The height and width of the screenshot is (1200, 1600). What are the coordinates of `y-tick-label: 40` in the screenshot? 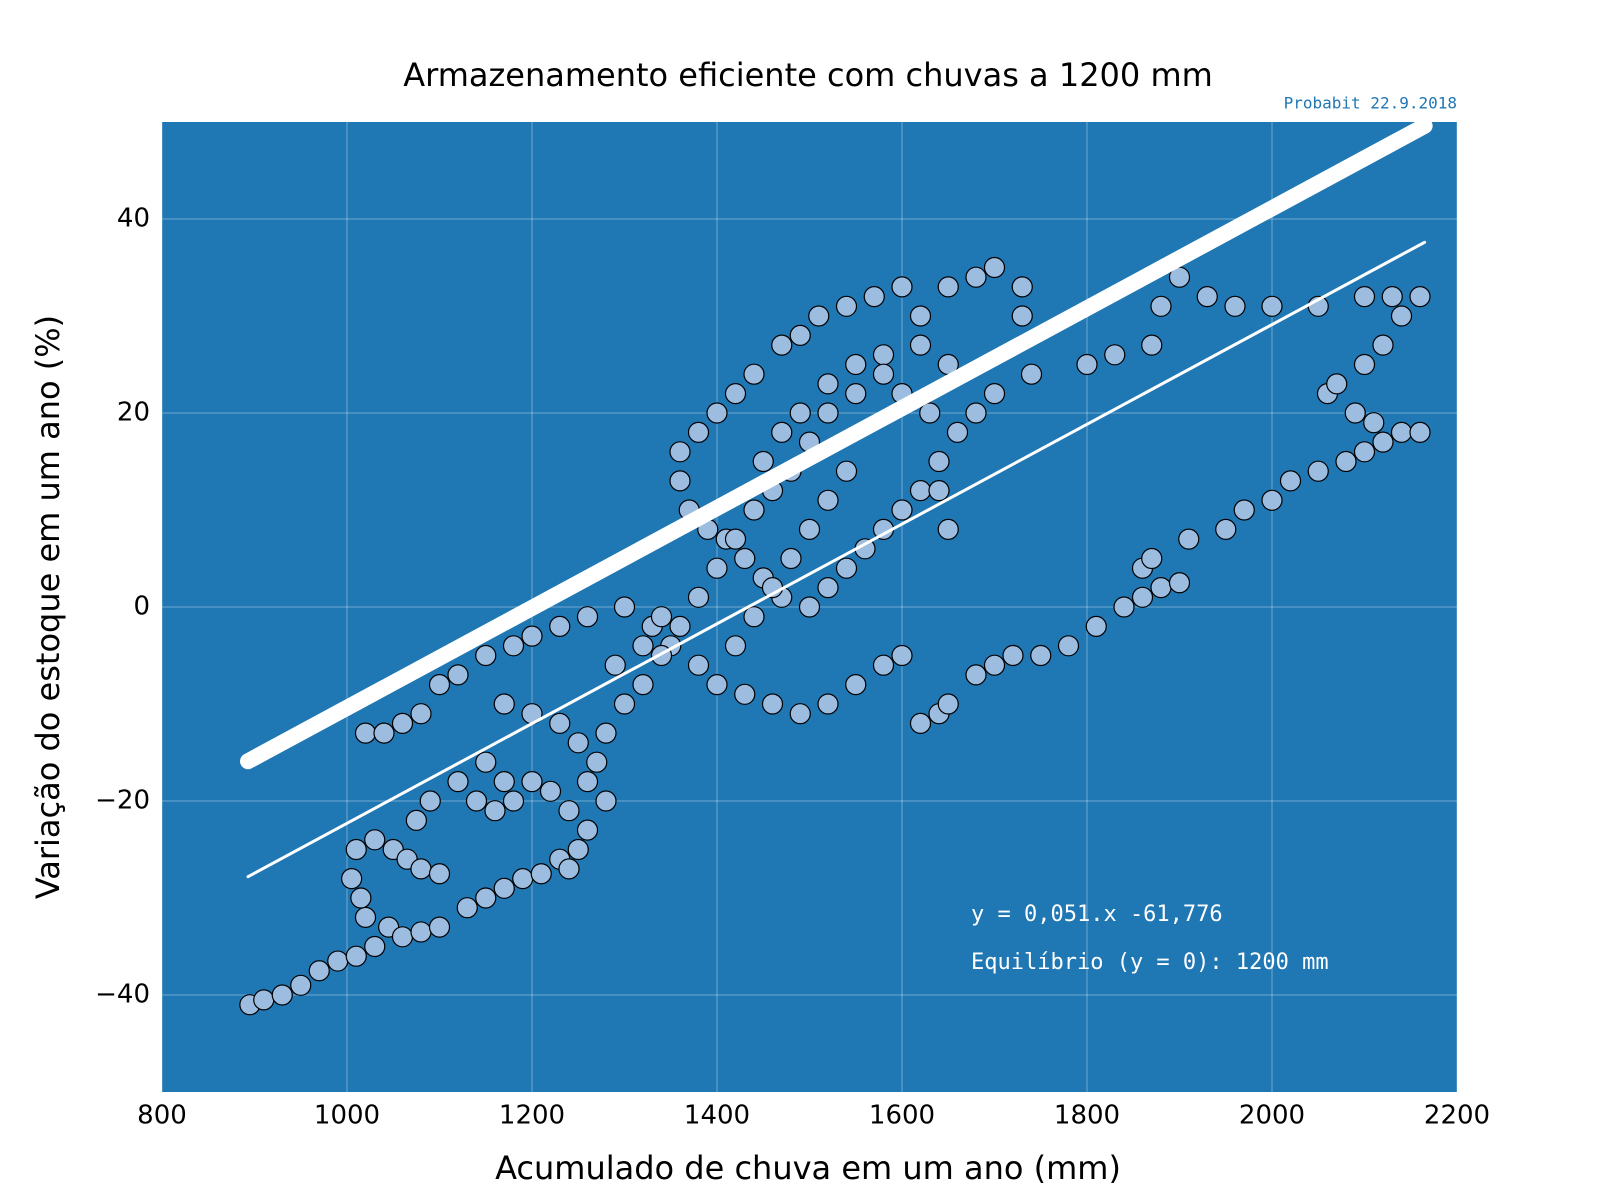 It's located at (133, 219).